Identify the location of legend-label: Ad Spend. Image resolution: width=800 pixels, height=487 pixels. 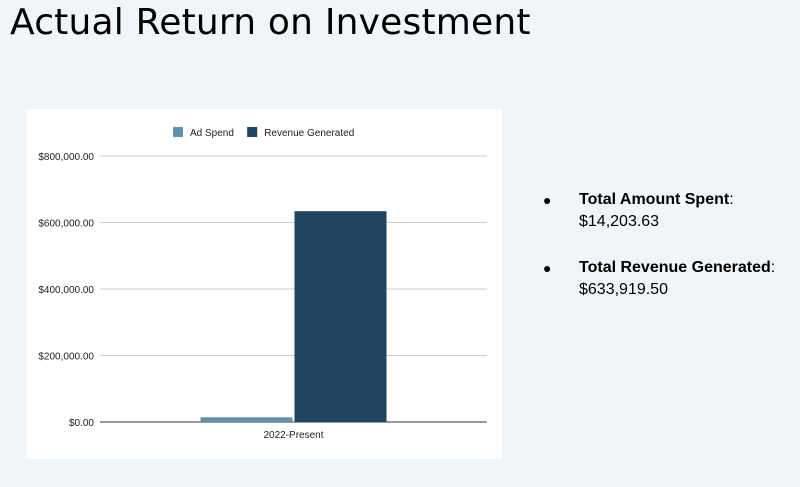
(212, 133).